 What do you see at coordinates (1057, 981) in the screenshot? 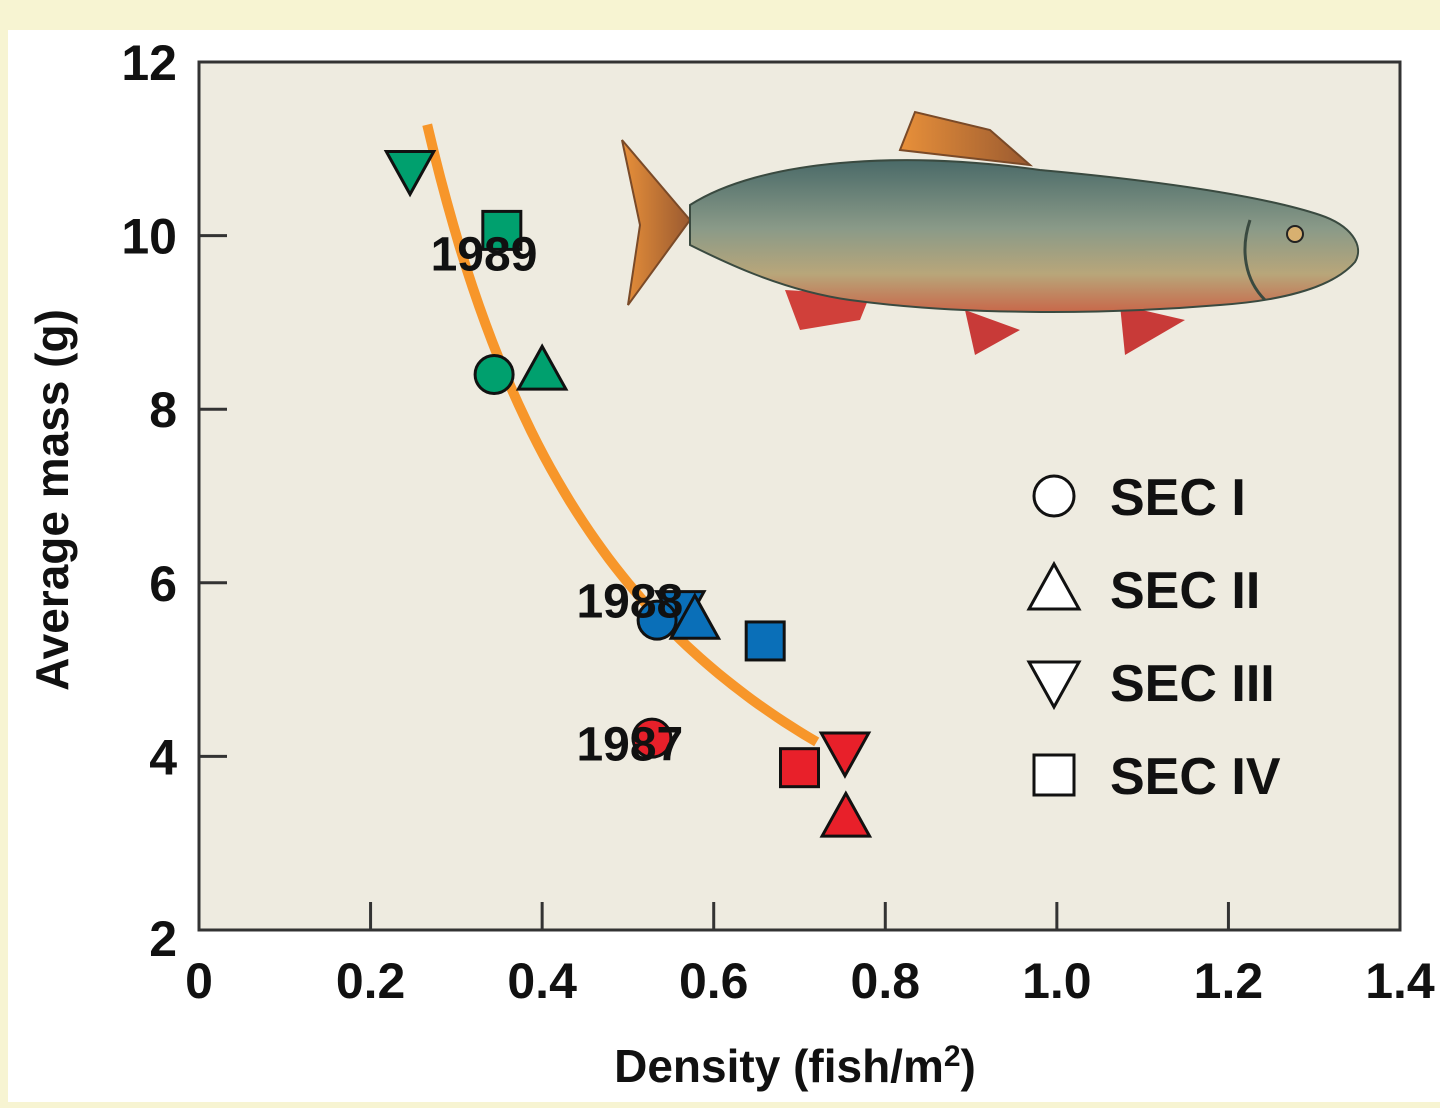
I see `x-tick-label: 1.0` at bounding box center [1057, 981].